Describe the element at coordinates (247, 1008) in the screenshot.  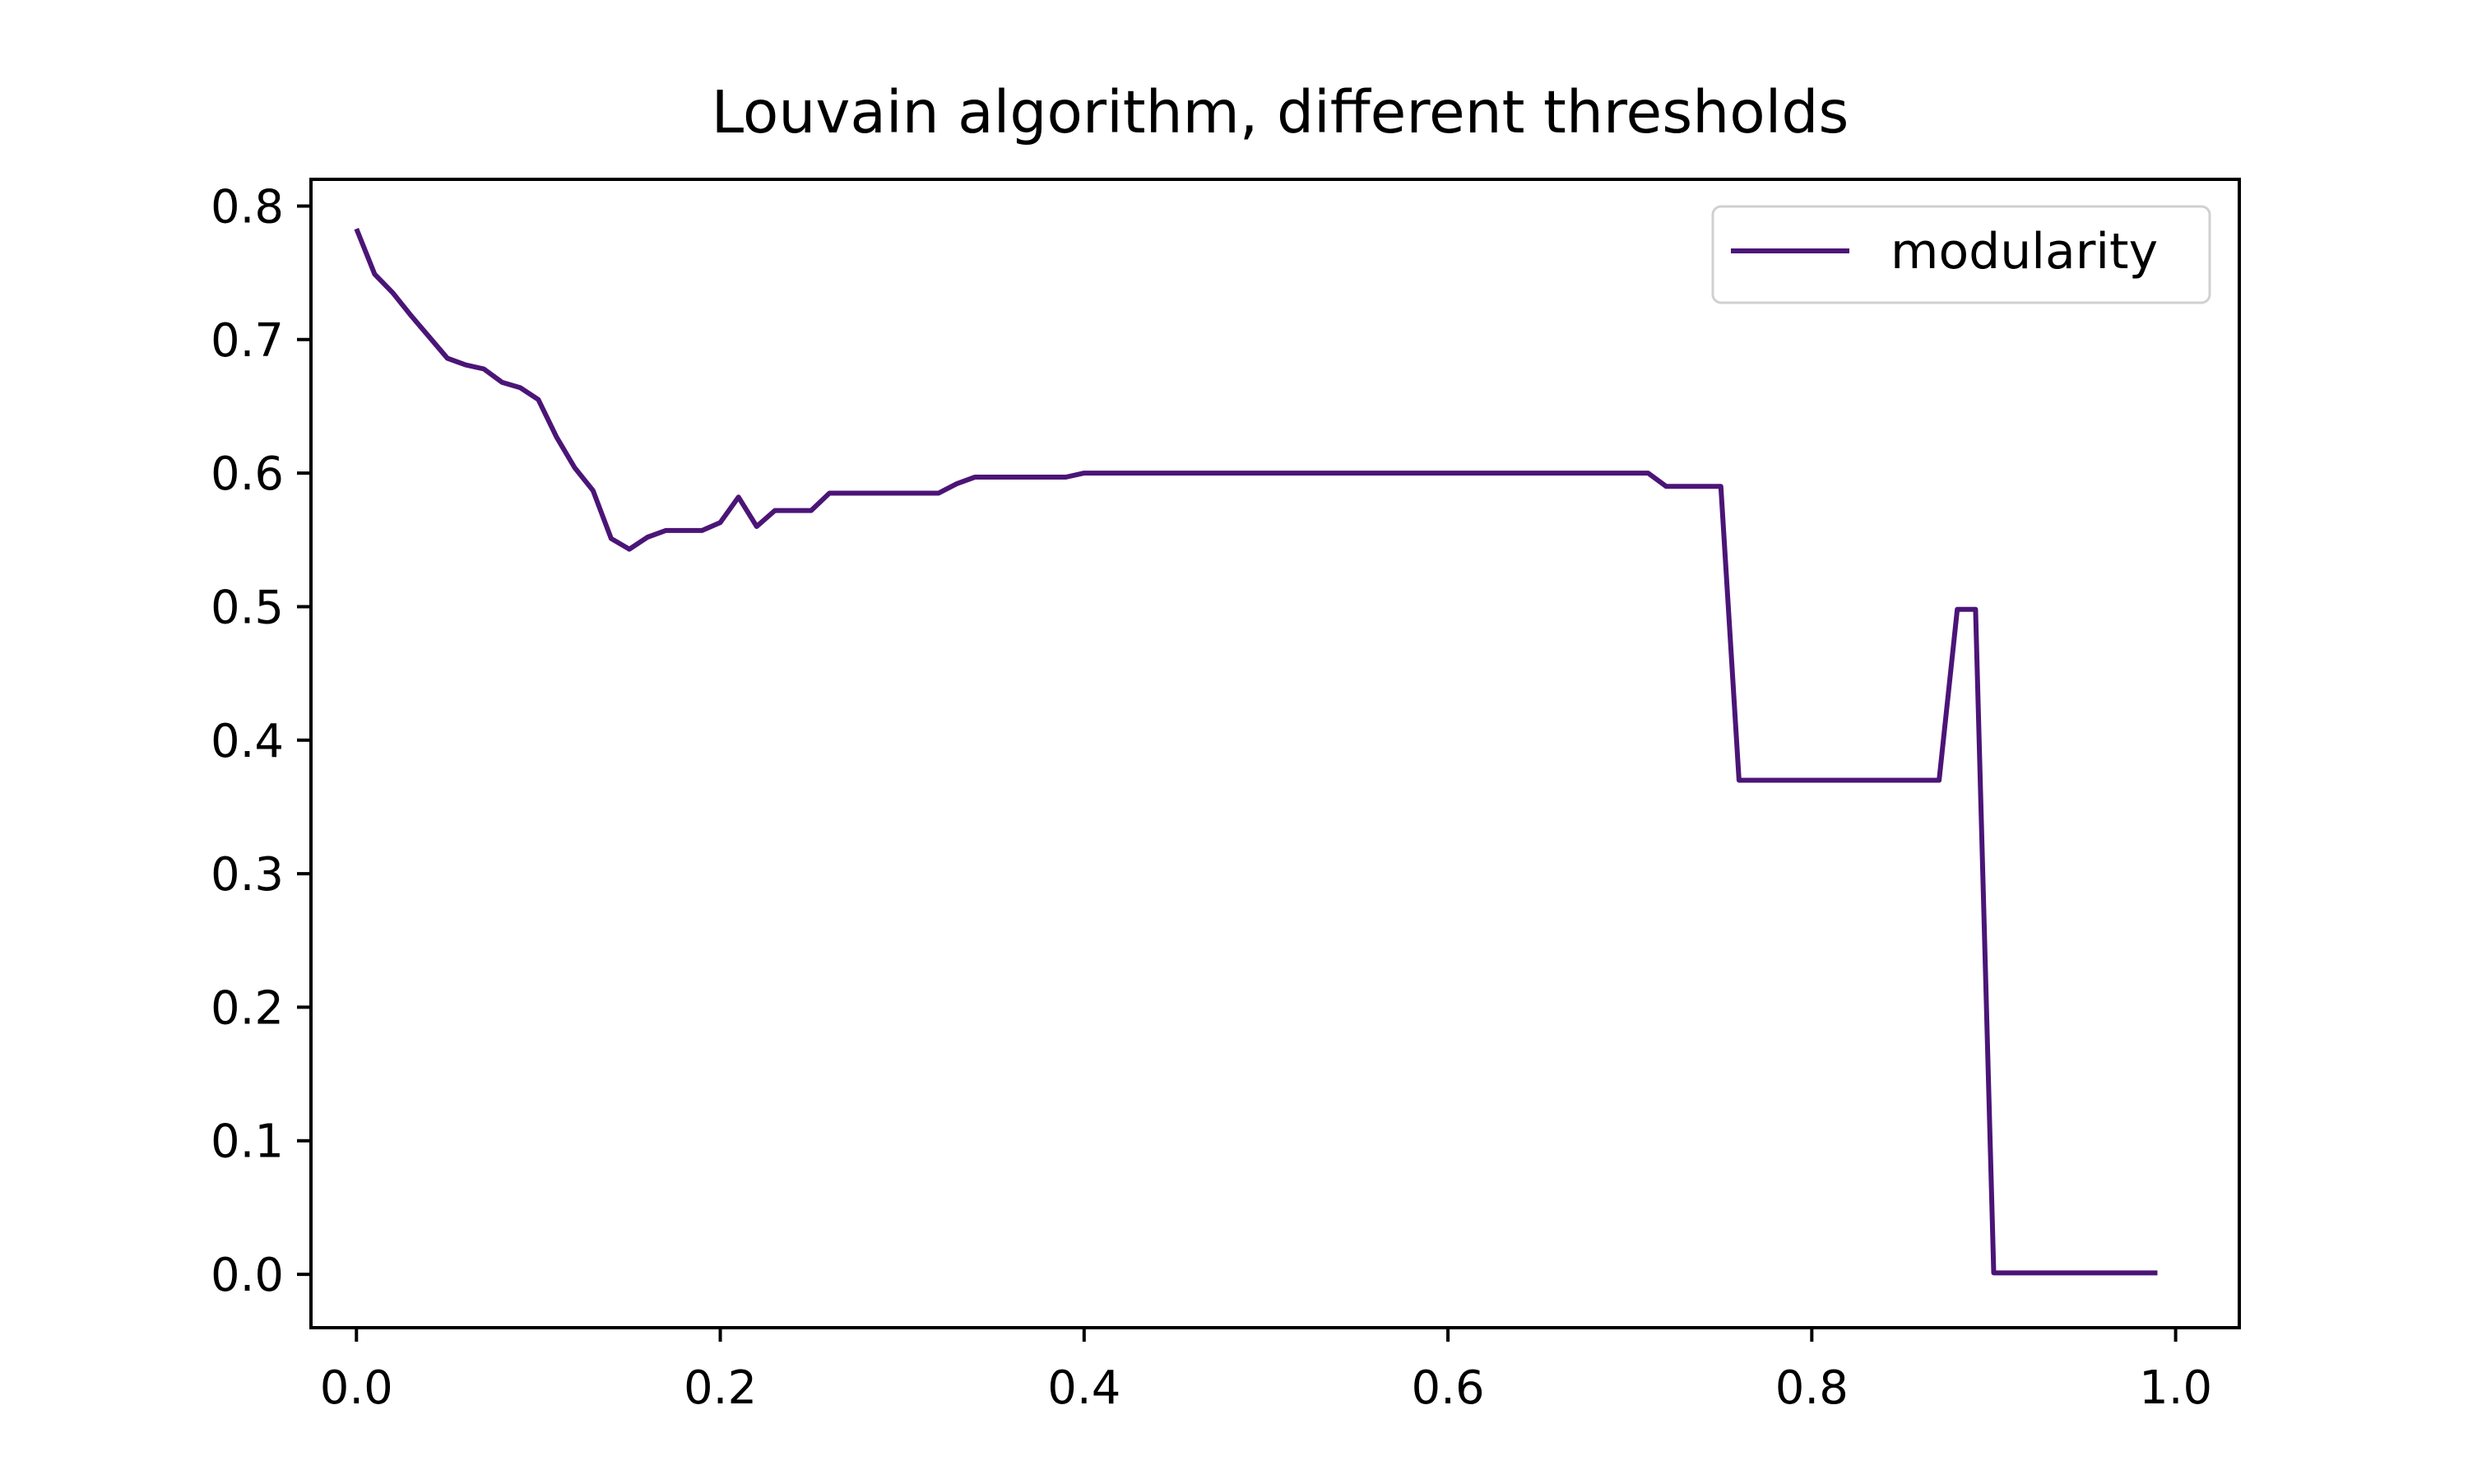
I see `y-tick-label: 0.2` at that location.